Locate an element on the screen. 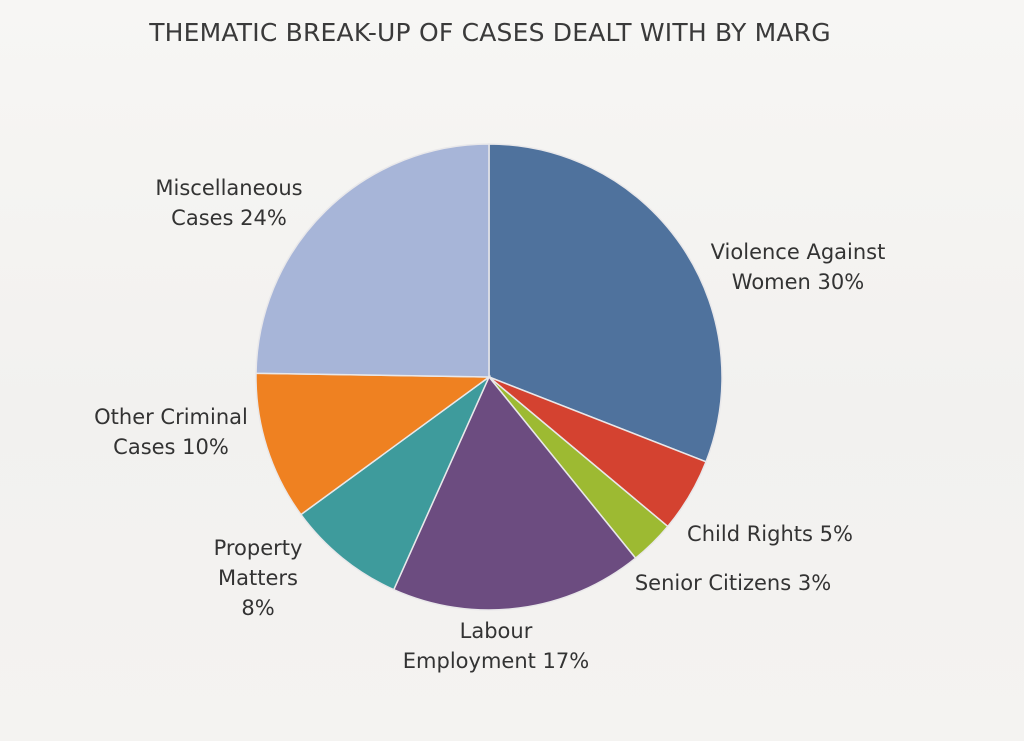  slice-label-line: Matters is located at coordinates (258, 578).